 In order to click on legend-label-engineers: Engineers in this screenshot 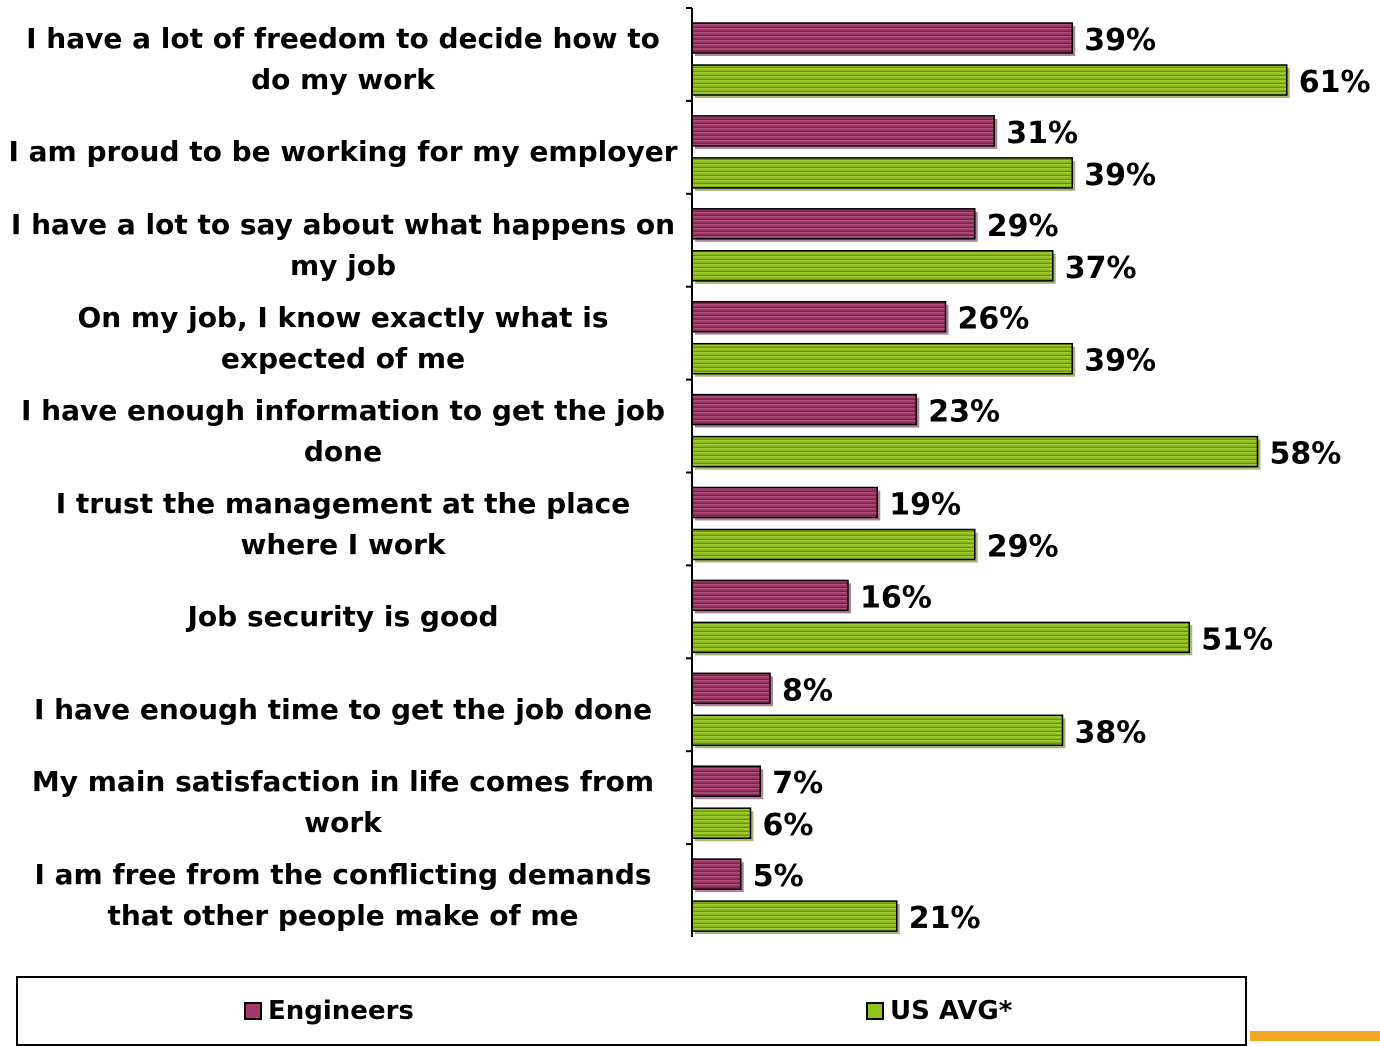, I will do `click(341, 1011)`.